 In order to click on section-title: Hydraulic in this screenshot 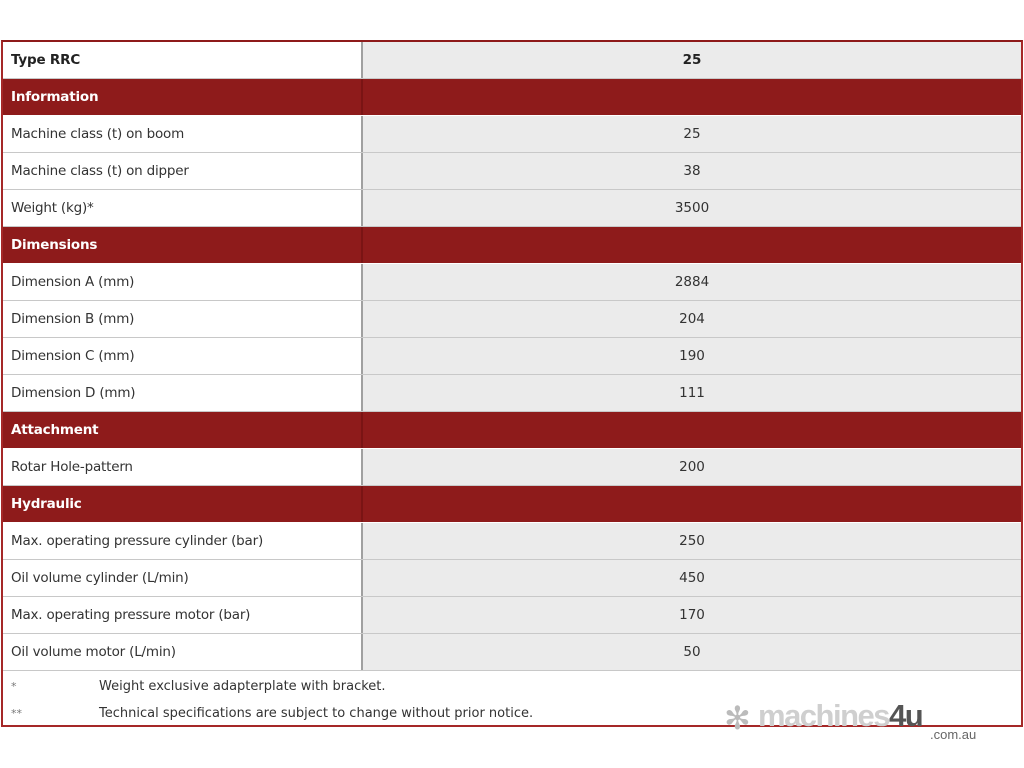, I will do `click(183, 504)`.